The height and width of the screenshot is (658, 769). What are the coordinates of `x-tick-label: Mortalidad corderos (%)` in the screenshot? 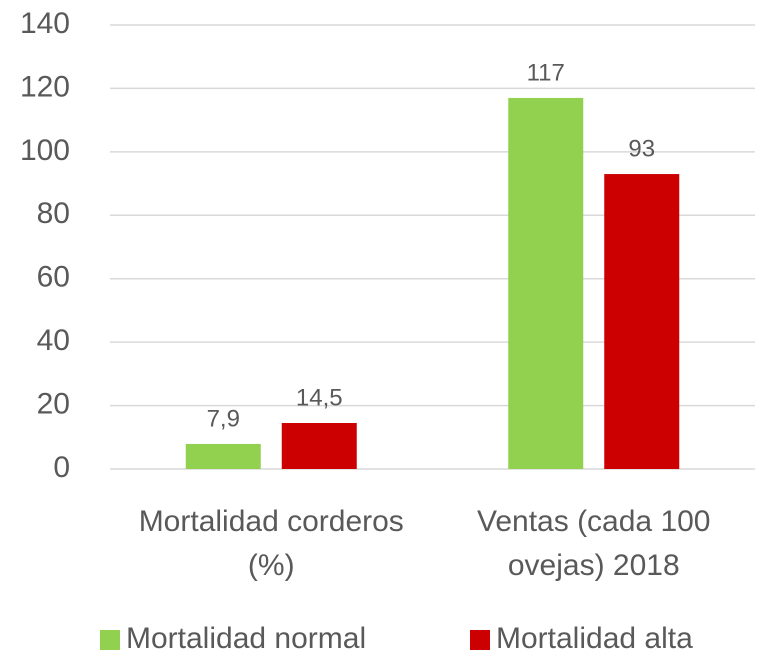 It's located at (271, 543).